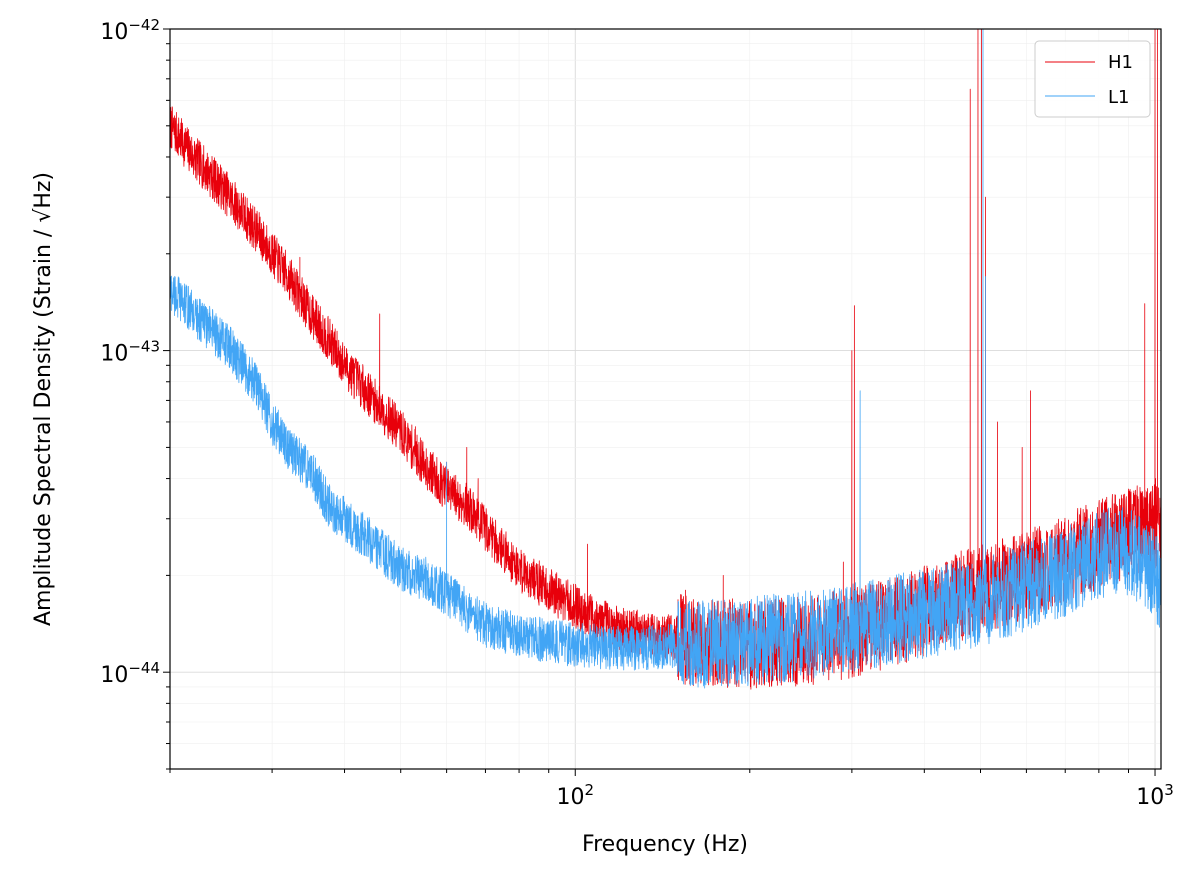 The width and height of the screenshot is (1199, 881). I want to click on y-tick-label: 10−44, so click(130, 673).